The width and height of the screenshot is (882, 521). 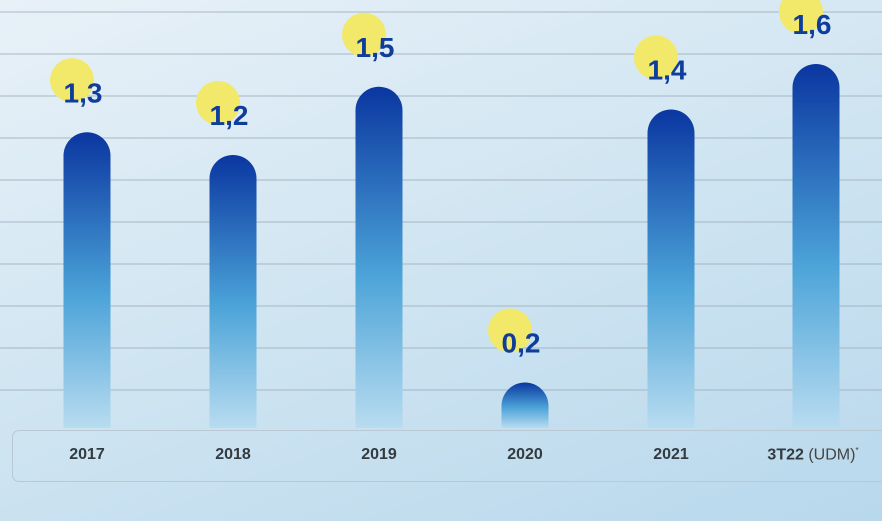 I want to click on x-tick-label: 2021, so click(x=671, y=455).